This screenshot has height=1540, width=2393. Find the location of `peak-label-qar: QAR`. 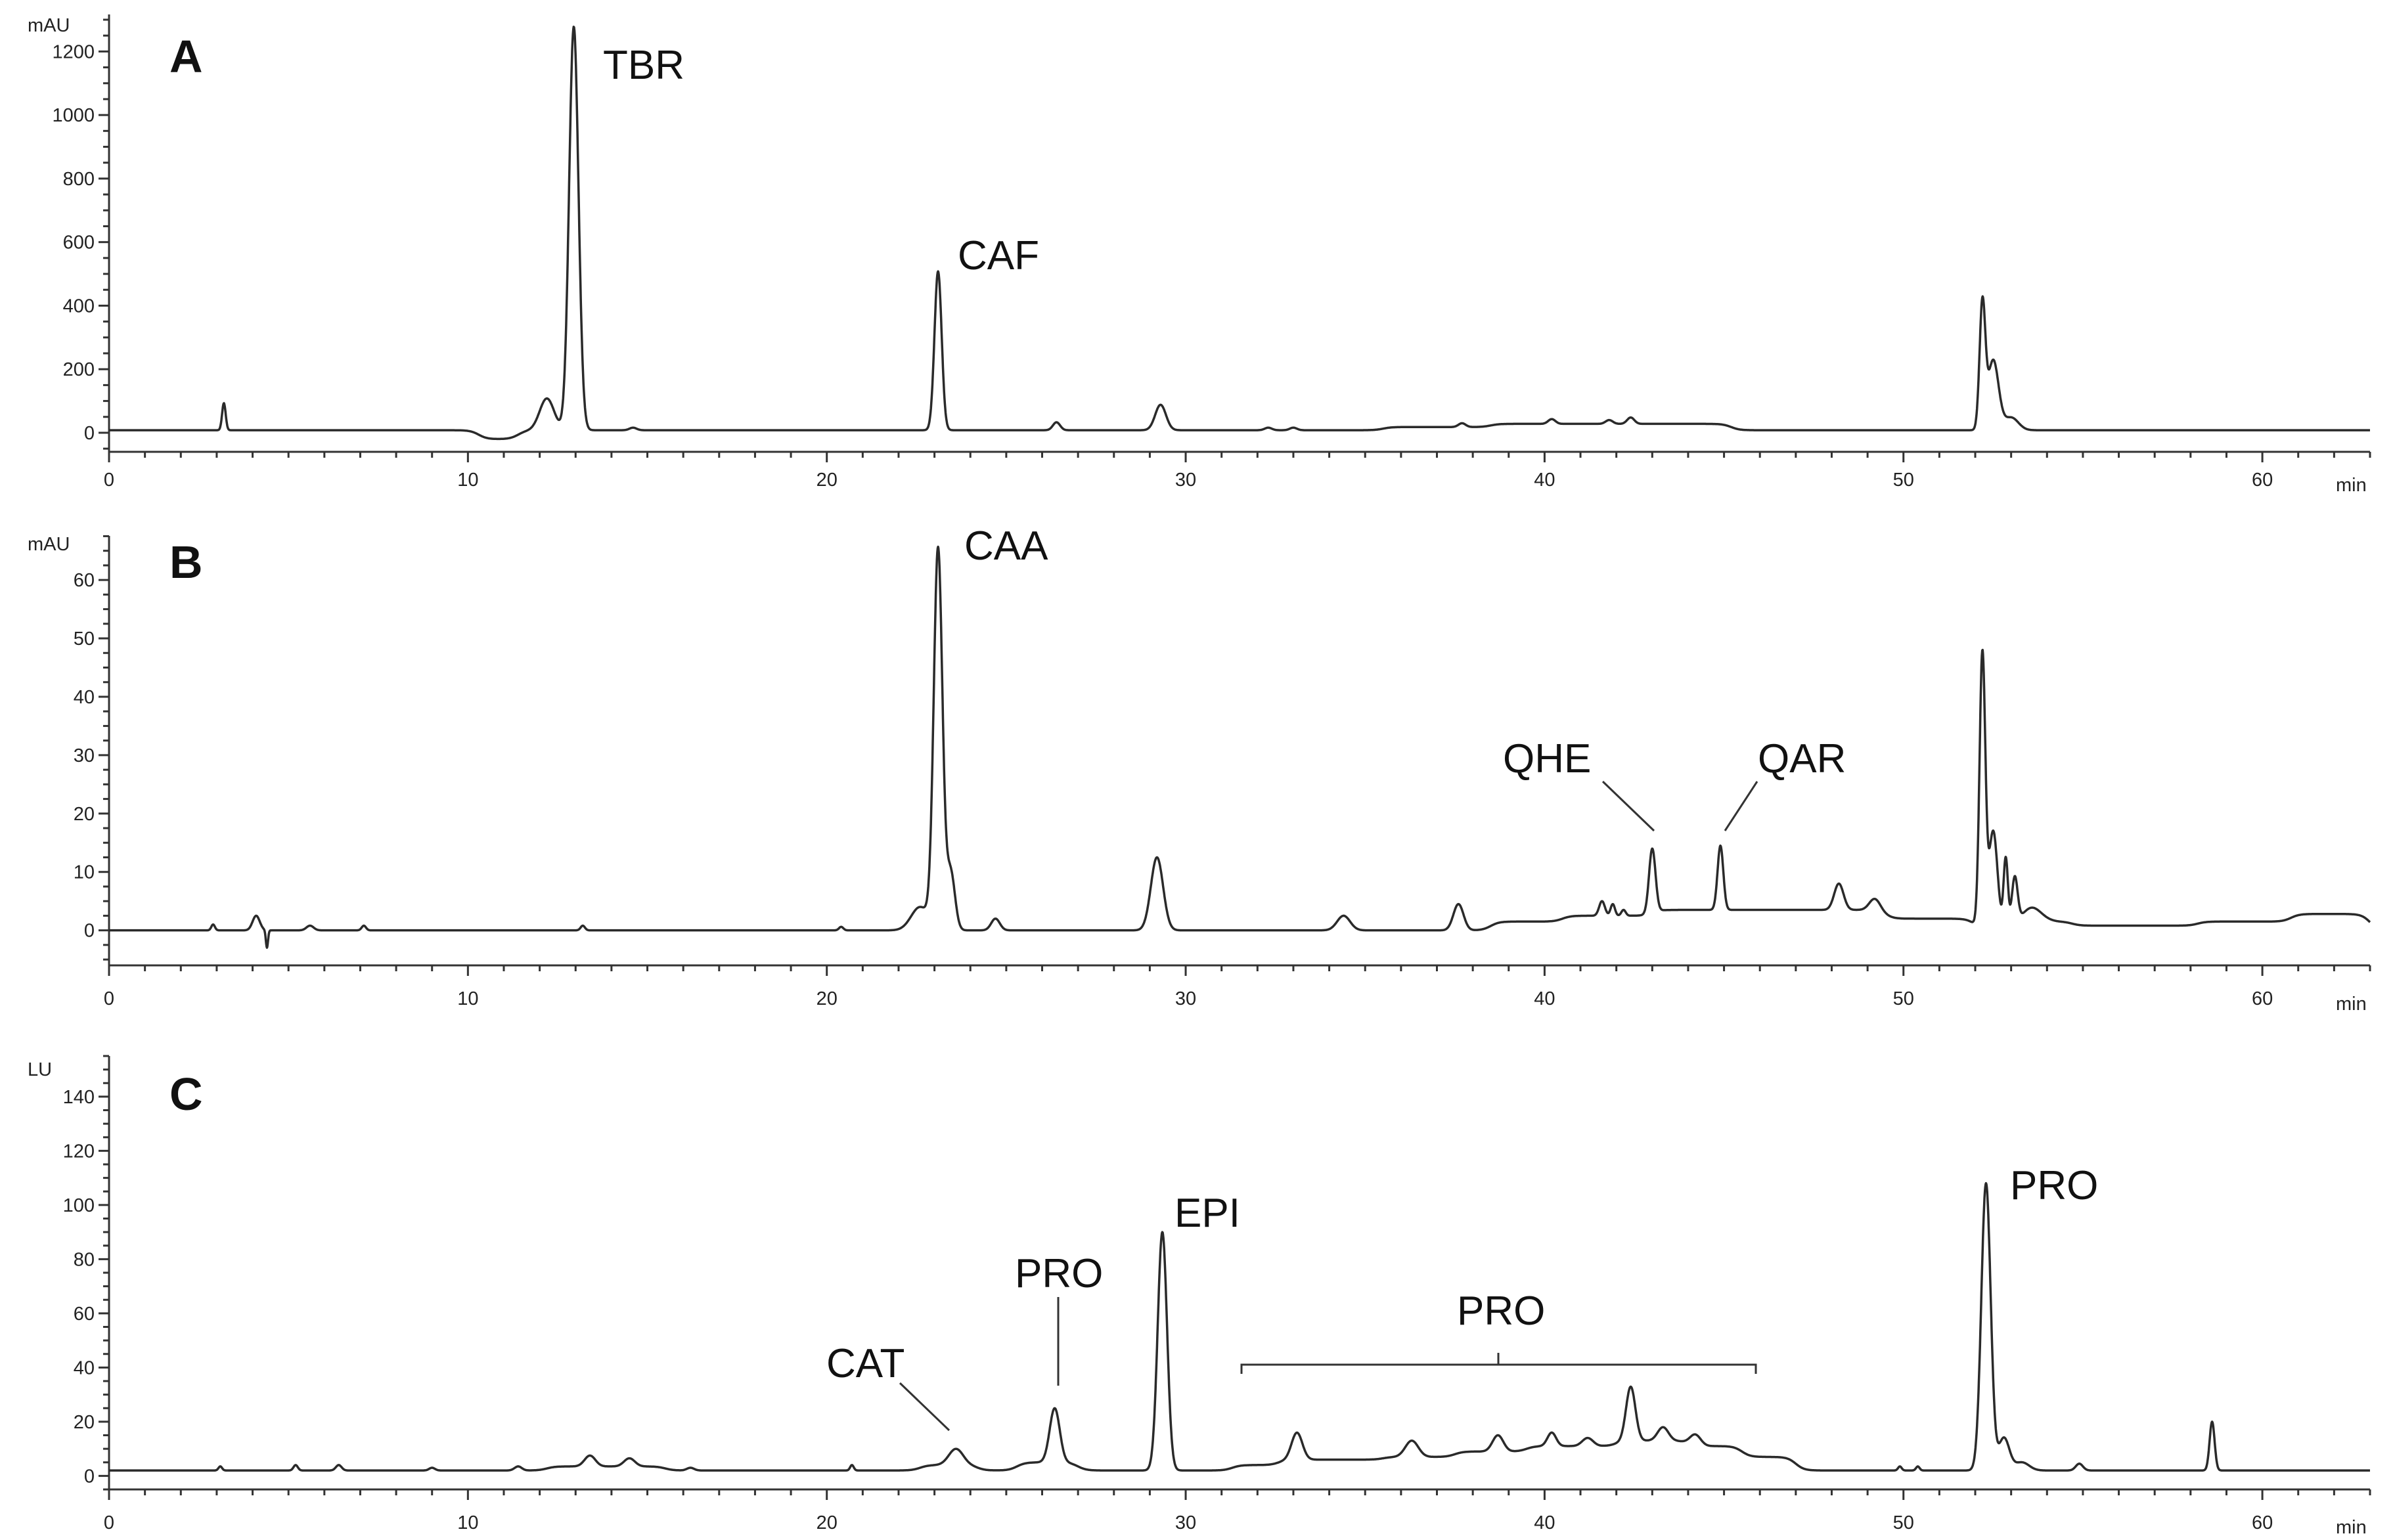

peak-label-qar: QAR is located at coordinates (1802, 758).